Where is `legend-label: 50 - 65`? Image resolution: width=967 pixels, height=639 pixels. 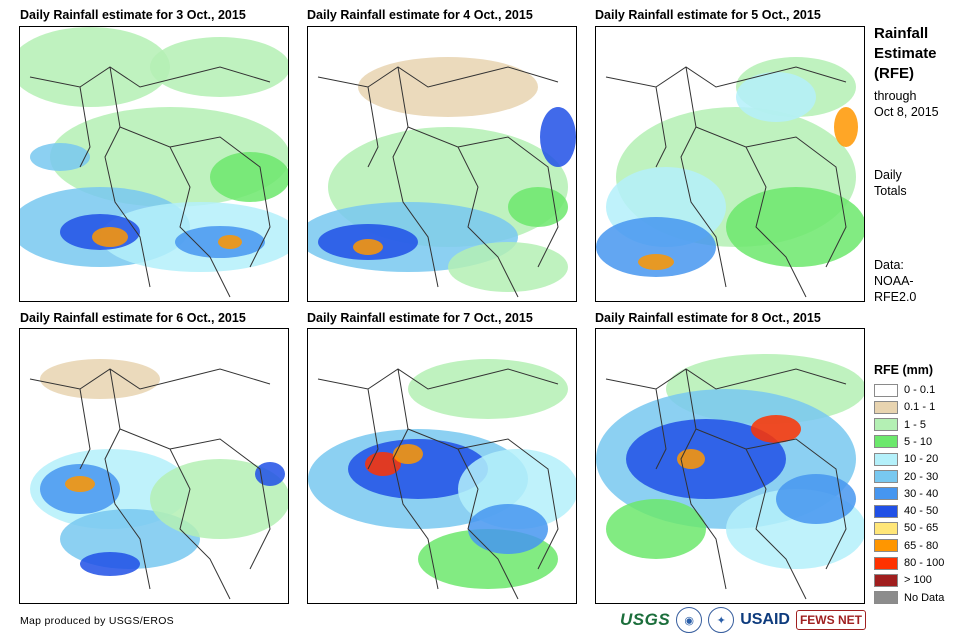 legend-label: 50 - 65 is located at coordinates (921, 528).